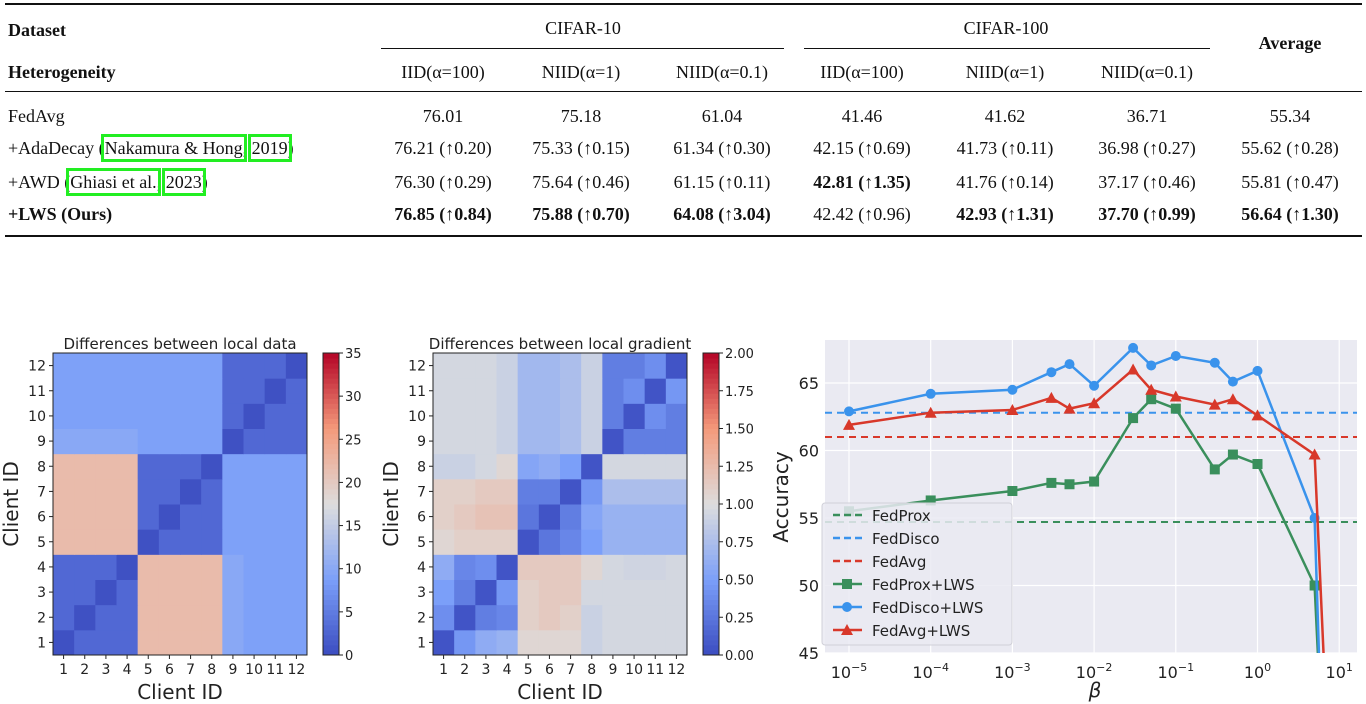 This screenshot has height=704, width=1366. I want to click on tick-exponent: 1, so click(1349, 667).